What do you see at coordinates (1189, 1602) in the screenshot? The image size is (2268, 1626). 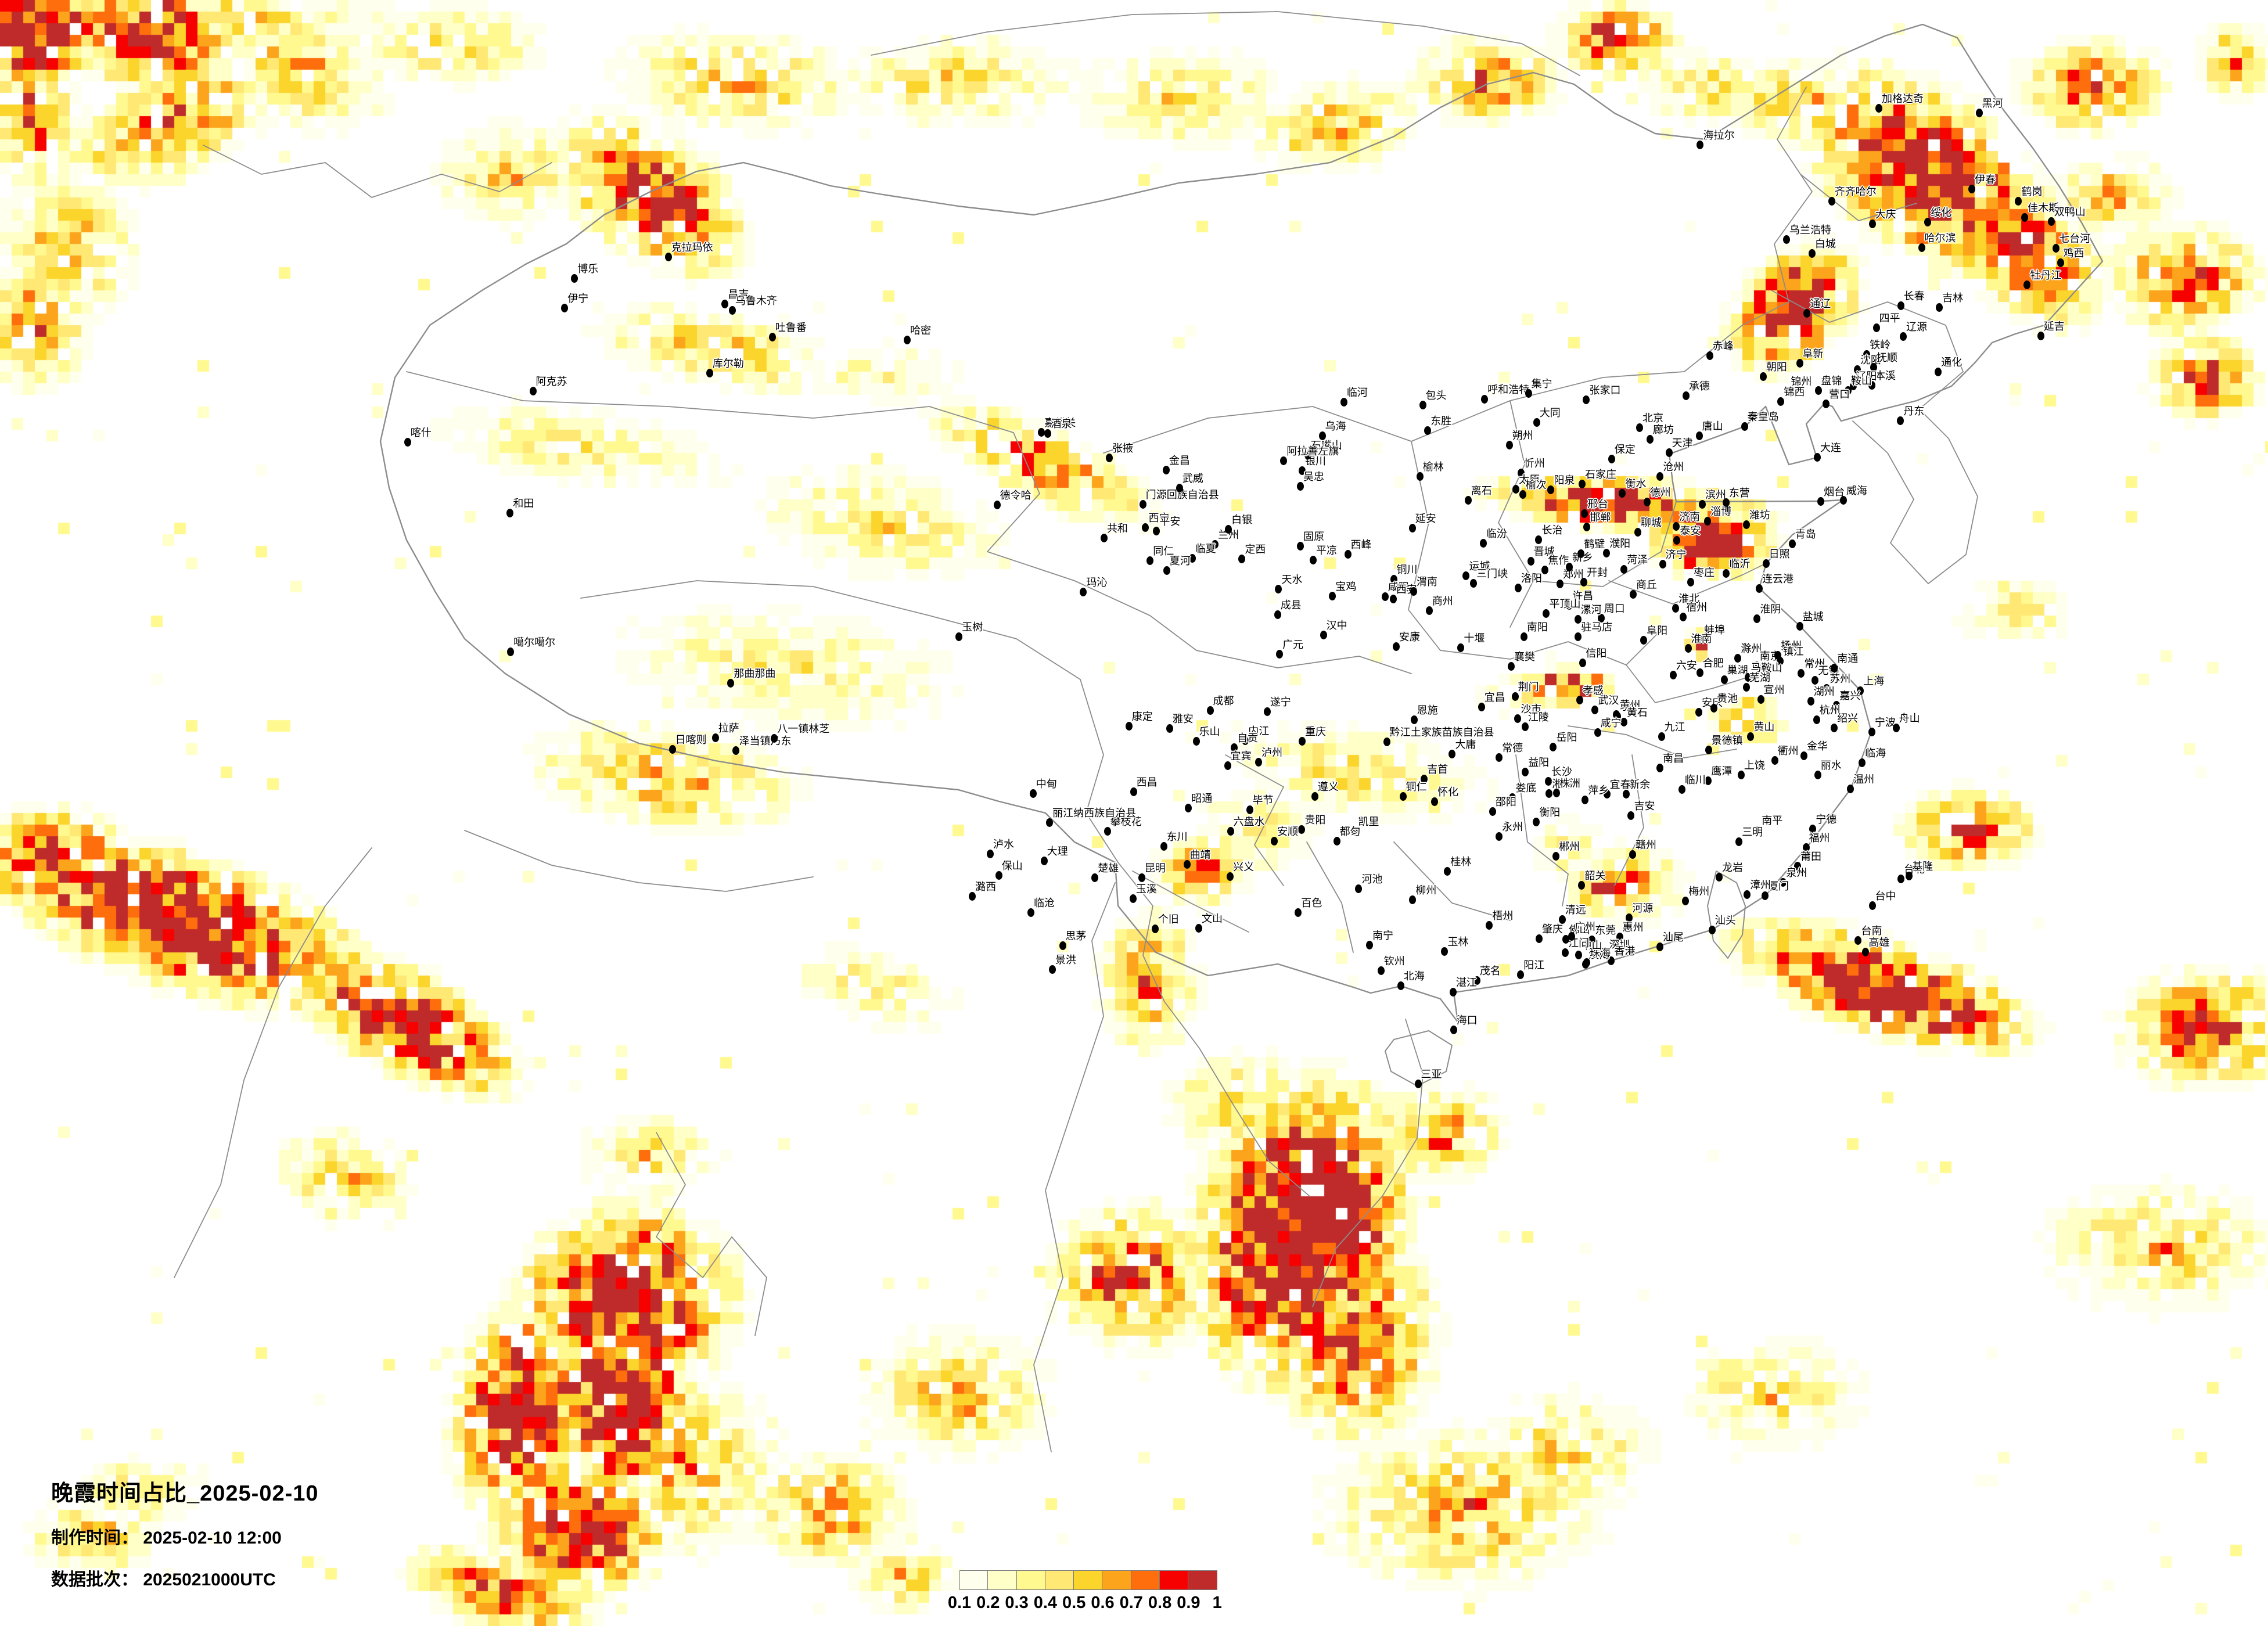 I see `legend-tick-label: 0.9` at bounding box center [1189, 1602].